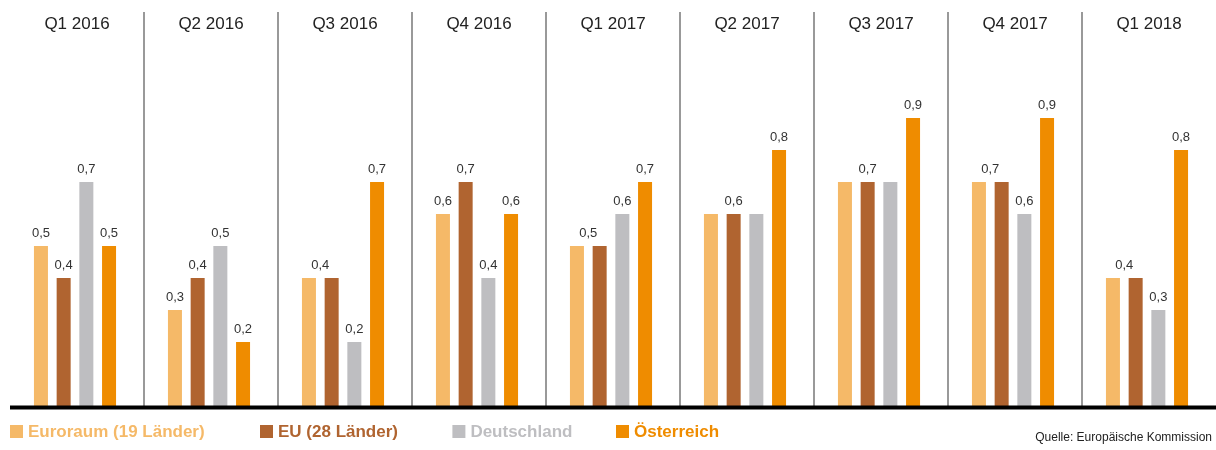  What do you see at coordinates (479, 23) in the screenshot?
I see `x-tick-label: Q4 2016` at bounding box center [479, 23].